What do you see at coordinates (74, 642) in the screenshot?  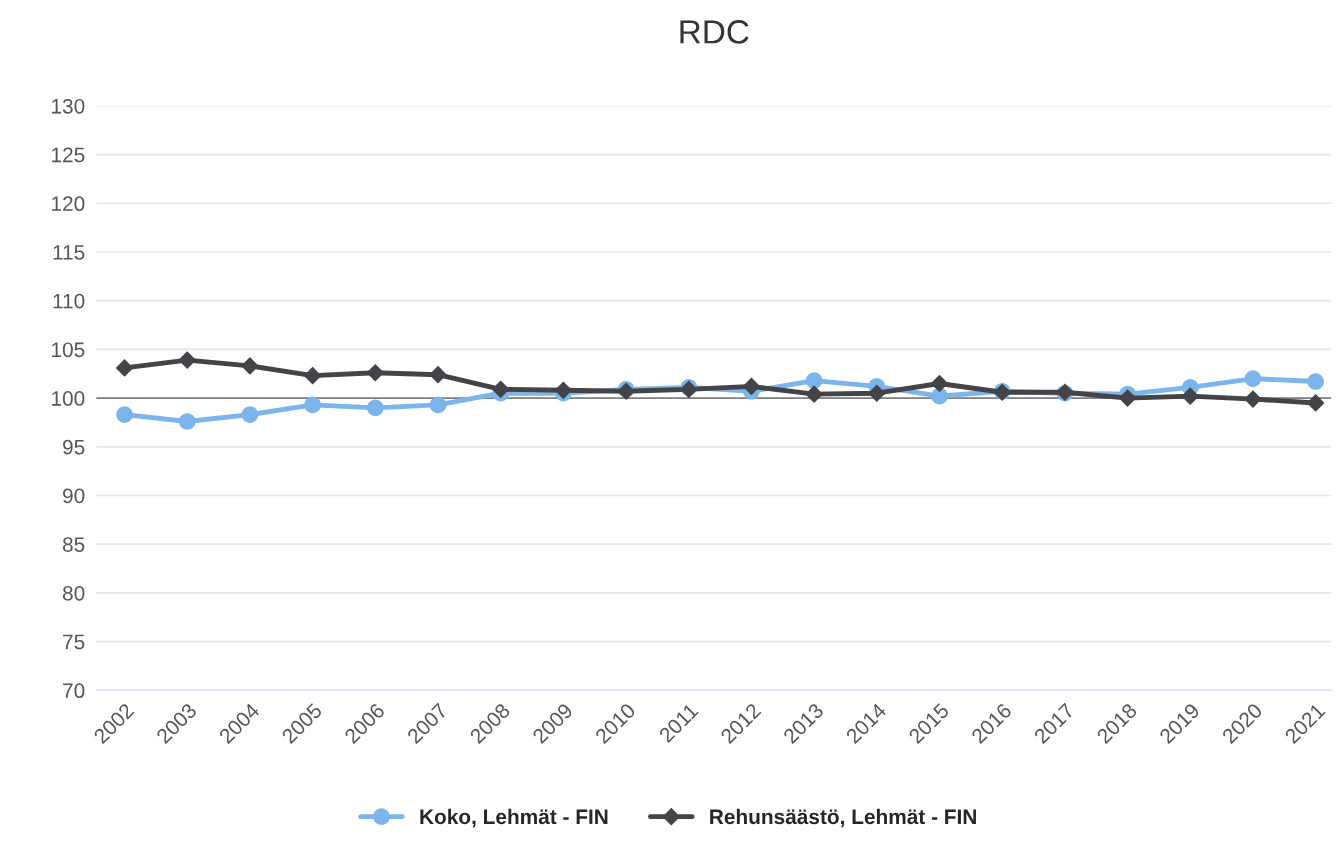 I see `y-tick-label: 75` at bounding box center [74, 642].